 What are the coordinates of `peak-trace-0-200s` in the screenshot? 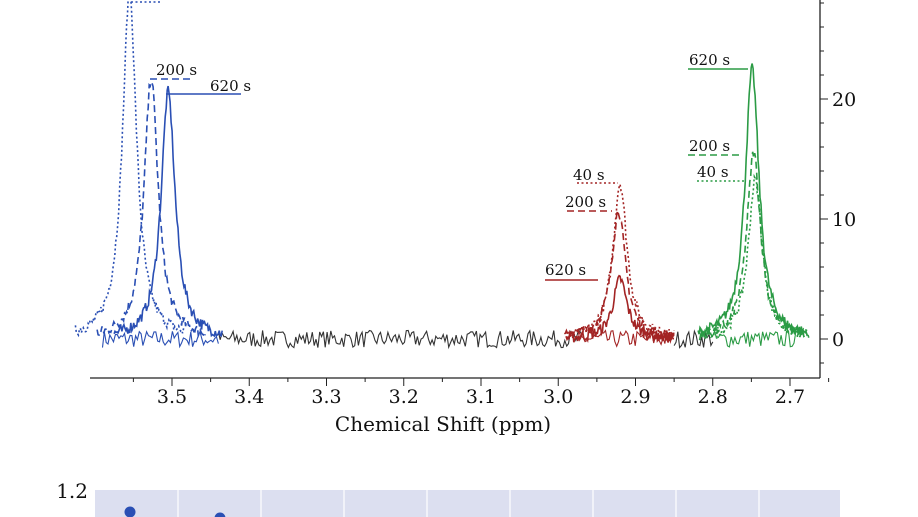 It's located at (151, 210).